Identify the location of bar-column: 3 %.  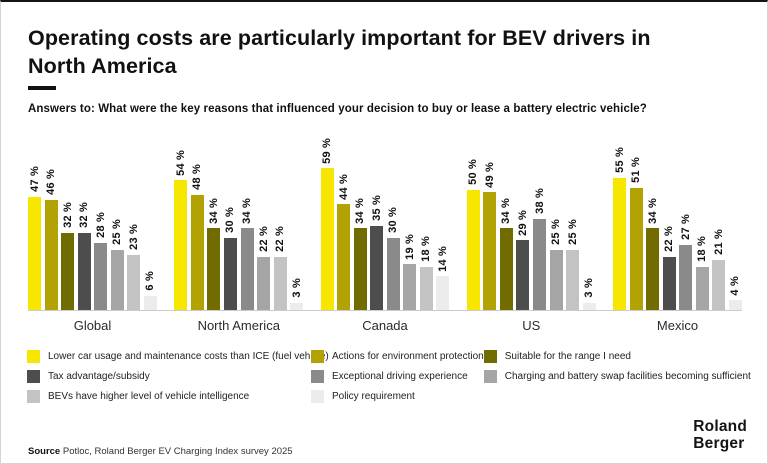
(589, 294).